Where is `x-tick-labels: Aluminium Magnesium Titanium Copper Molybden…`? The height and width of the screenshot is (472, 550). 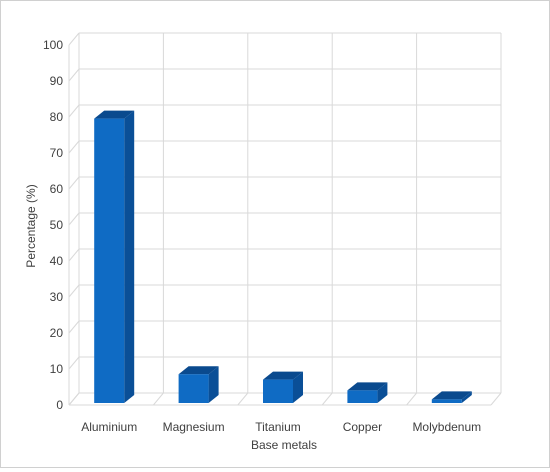
x-tick-labels: Aluminium Magnesium Titanium Copper Molybden… is located at coordinates (281, 427).